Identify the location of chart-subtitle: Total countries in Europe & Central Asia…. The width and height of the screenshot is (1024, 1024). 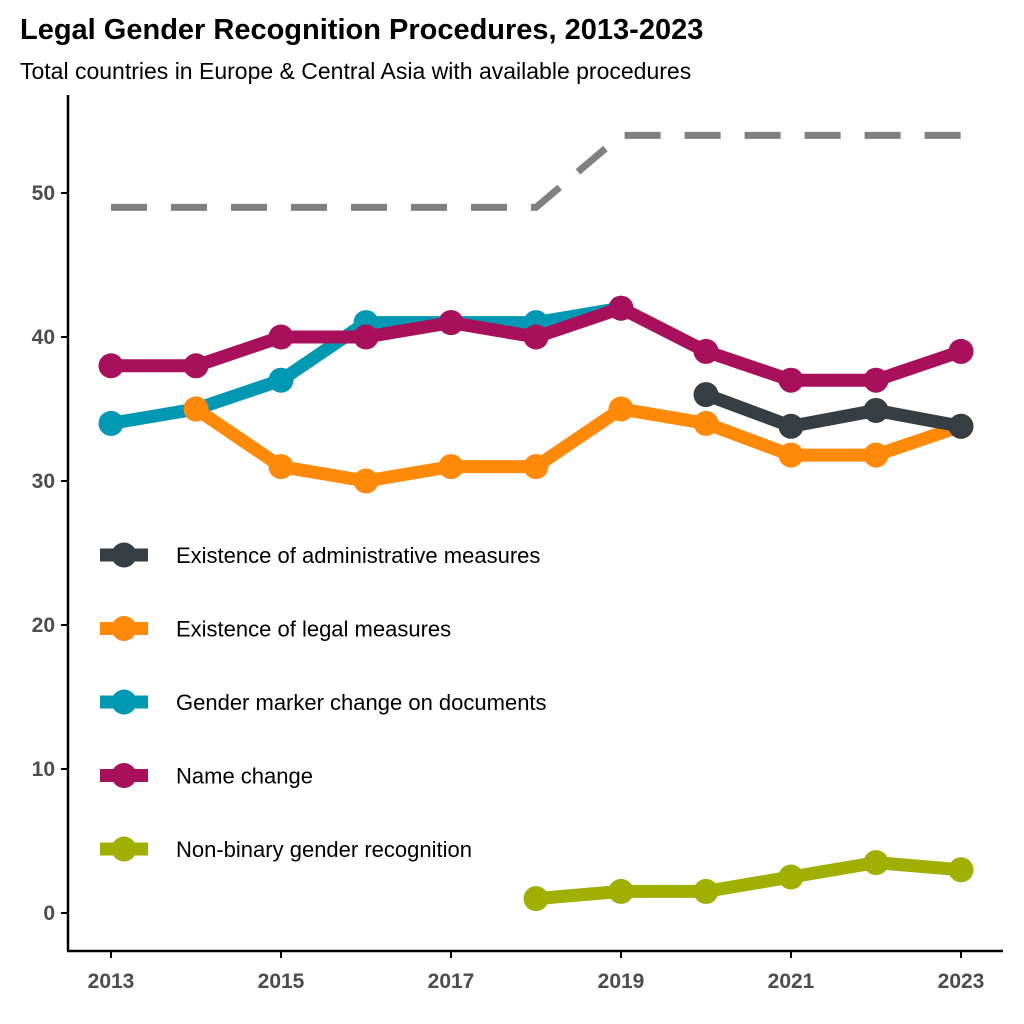
(356, 71).